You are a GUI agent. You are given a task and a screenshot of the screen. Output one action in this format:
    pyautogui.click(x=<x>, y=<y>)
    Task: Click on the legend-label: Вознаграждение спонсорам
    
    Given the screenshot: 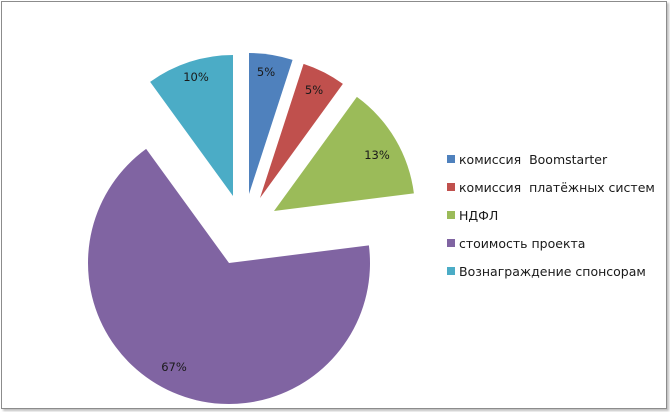 What is the action you would take?
    pyautogui.click(x=552, y=271)
    